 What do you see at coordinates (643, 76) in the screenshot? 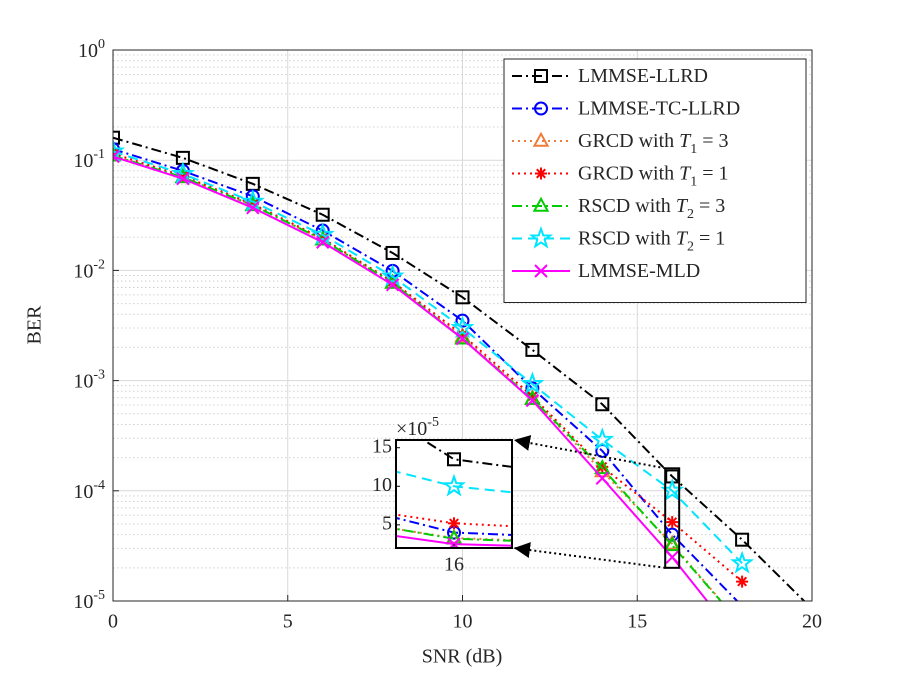
I see `legend-label: LMMSE-LLRD` at bounding box center [643, 76].